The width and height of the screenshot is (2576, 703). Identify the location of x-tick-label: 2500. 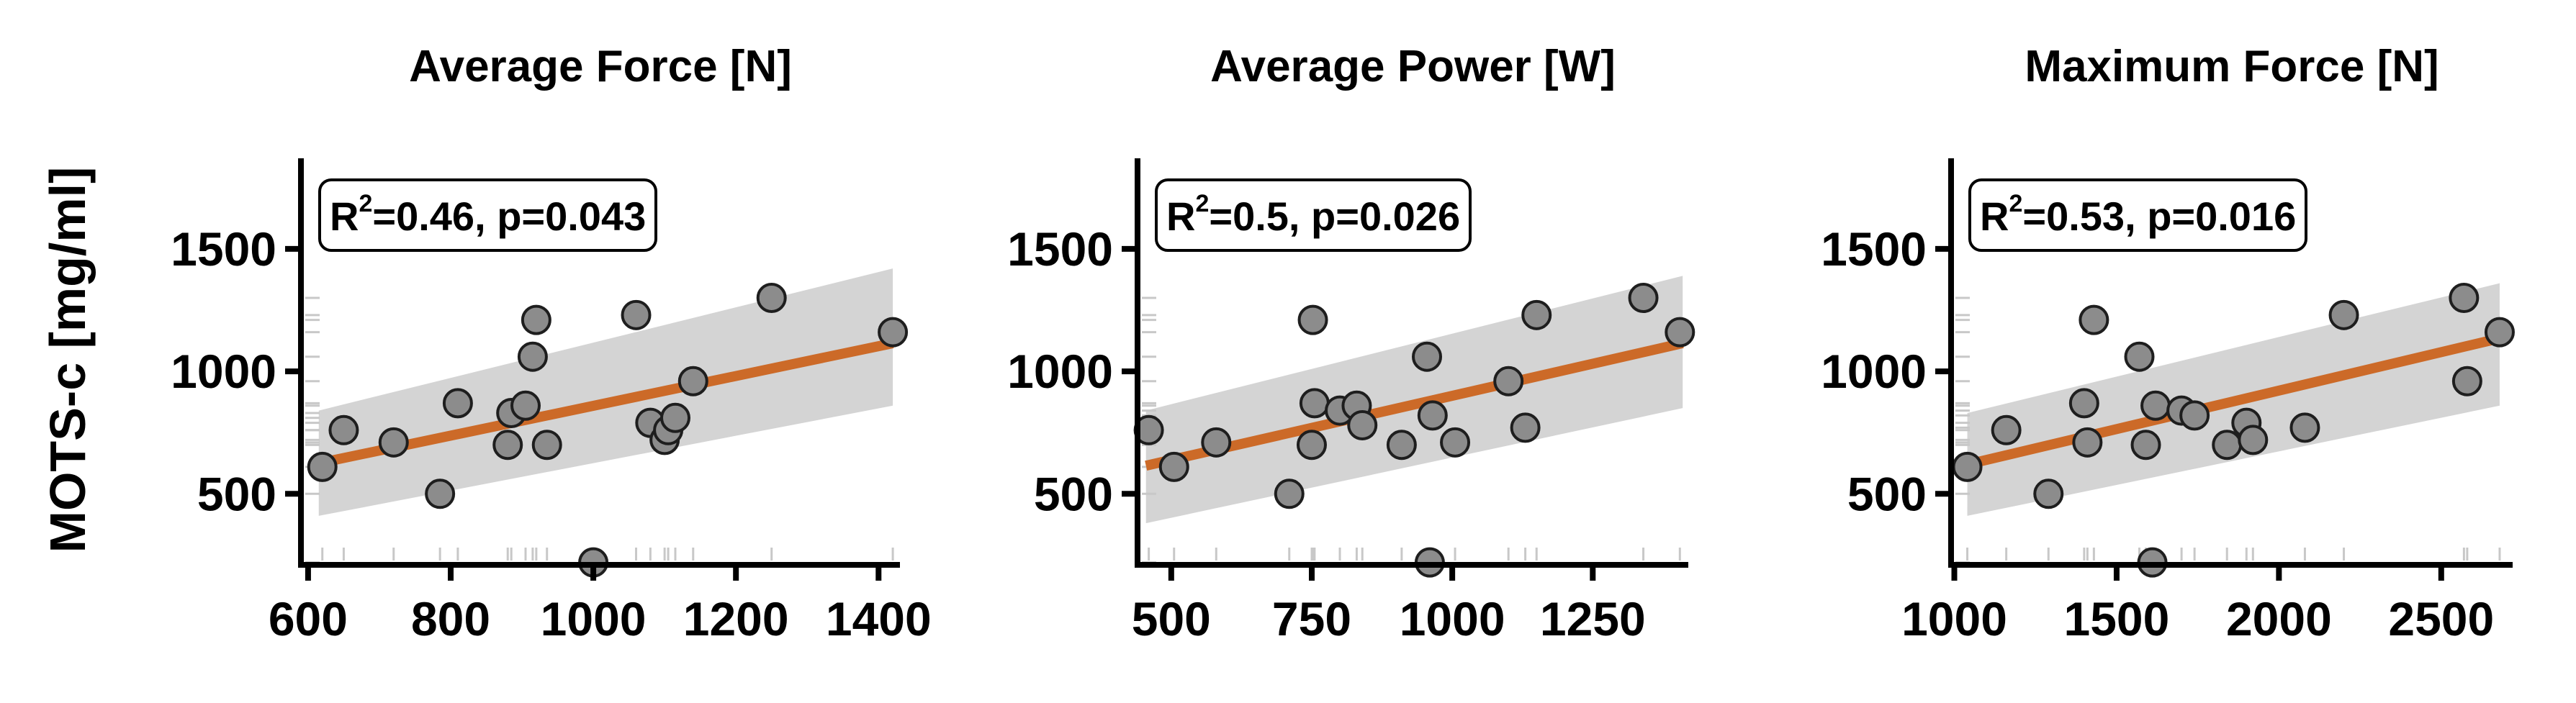
(2441, 618).